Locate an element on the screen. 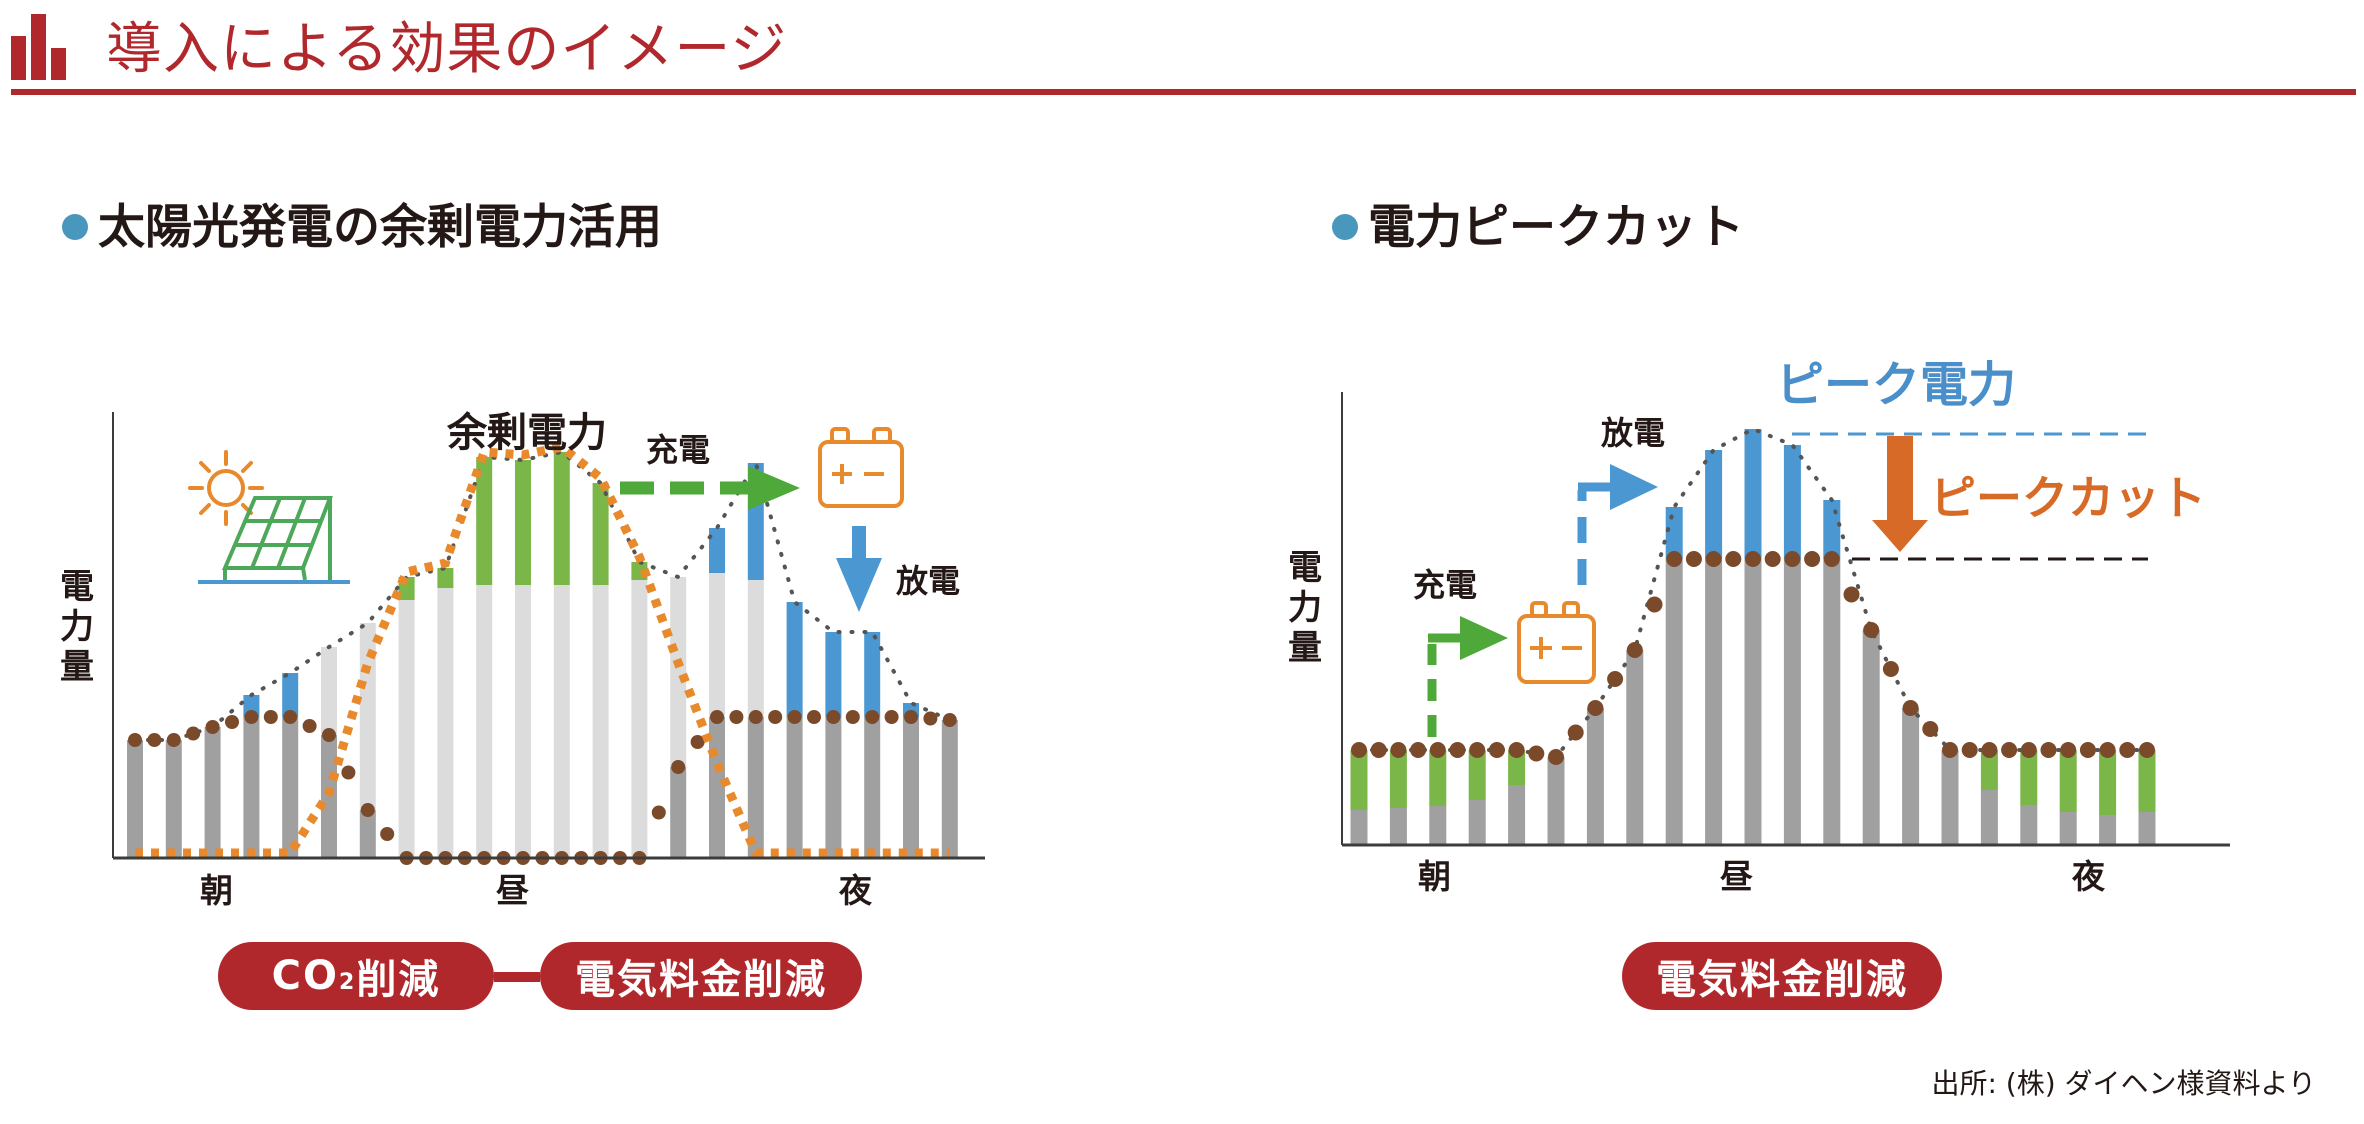 This screenshot has height=1124, width=2364. co2-reduction-badge: CO 2 削減 is located at coordinates (356, 976).